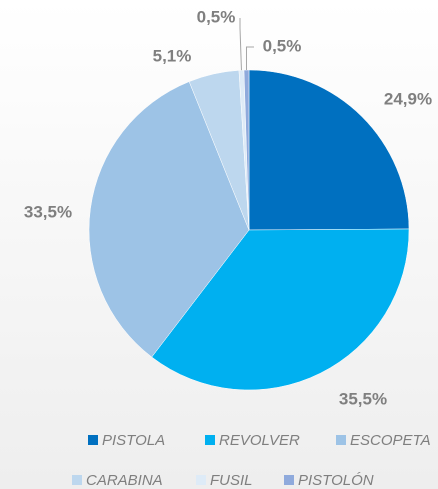  I want to click on legend-label: PISTOLÓN, so click(336, 480).